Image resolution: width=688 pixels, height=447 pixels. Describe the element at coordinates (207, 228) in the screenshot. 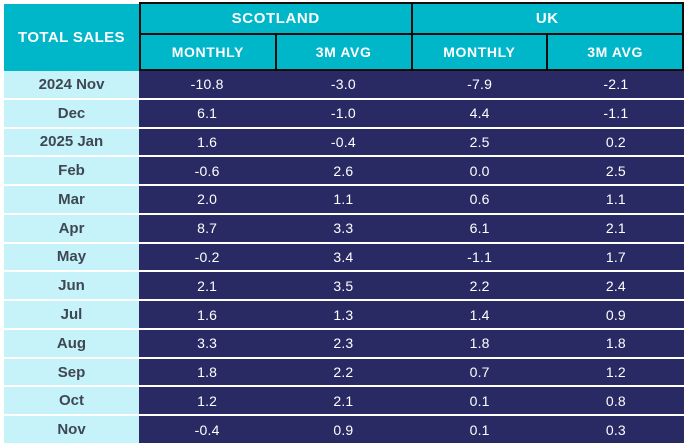

I see `cell-scotland-monthly: 8.7` at that location.